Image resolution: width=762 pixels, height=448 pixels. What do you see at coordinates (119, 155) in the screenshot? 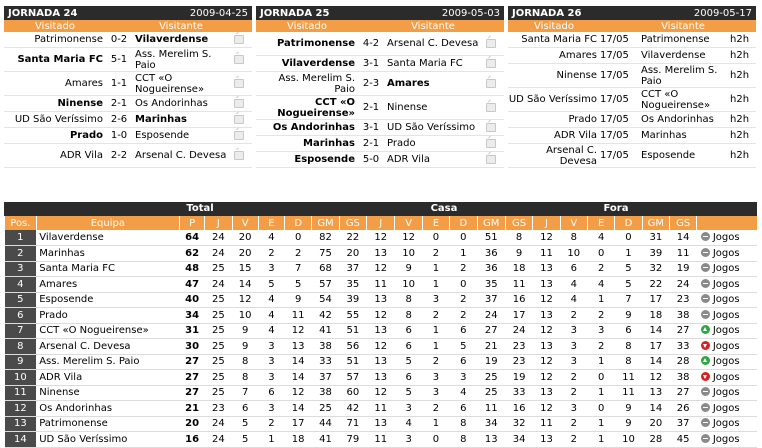
I see `game-score: 2-2` at bounding box center [119, 155].